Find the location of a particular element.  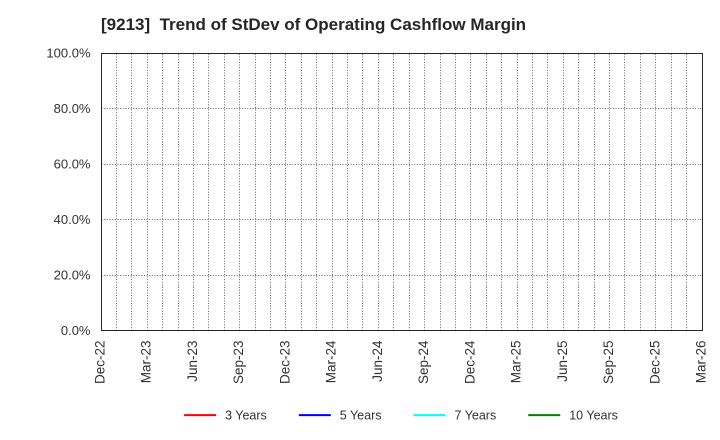

svg-text: Mar-24 is located at coordinates (331, 361).